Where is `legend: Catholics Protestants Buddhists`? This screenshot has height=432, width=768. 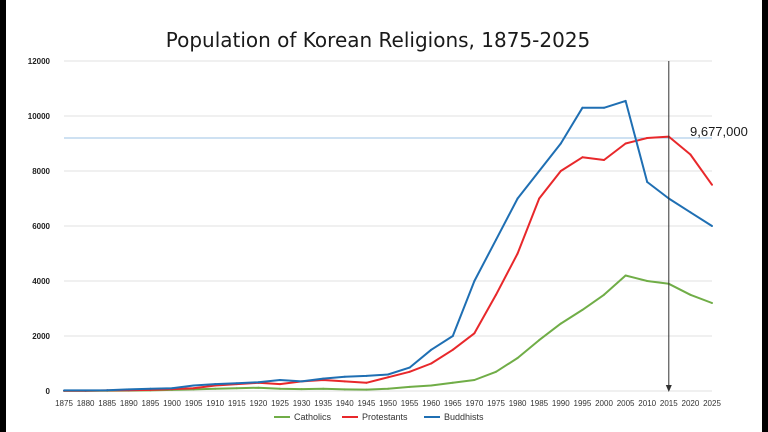
legend: Catholics Protestants Buddhists is located at coordinates (379, 417).